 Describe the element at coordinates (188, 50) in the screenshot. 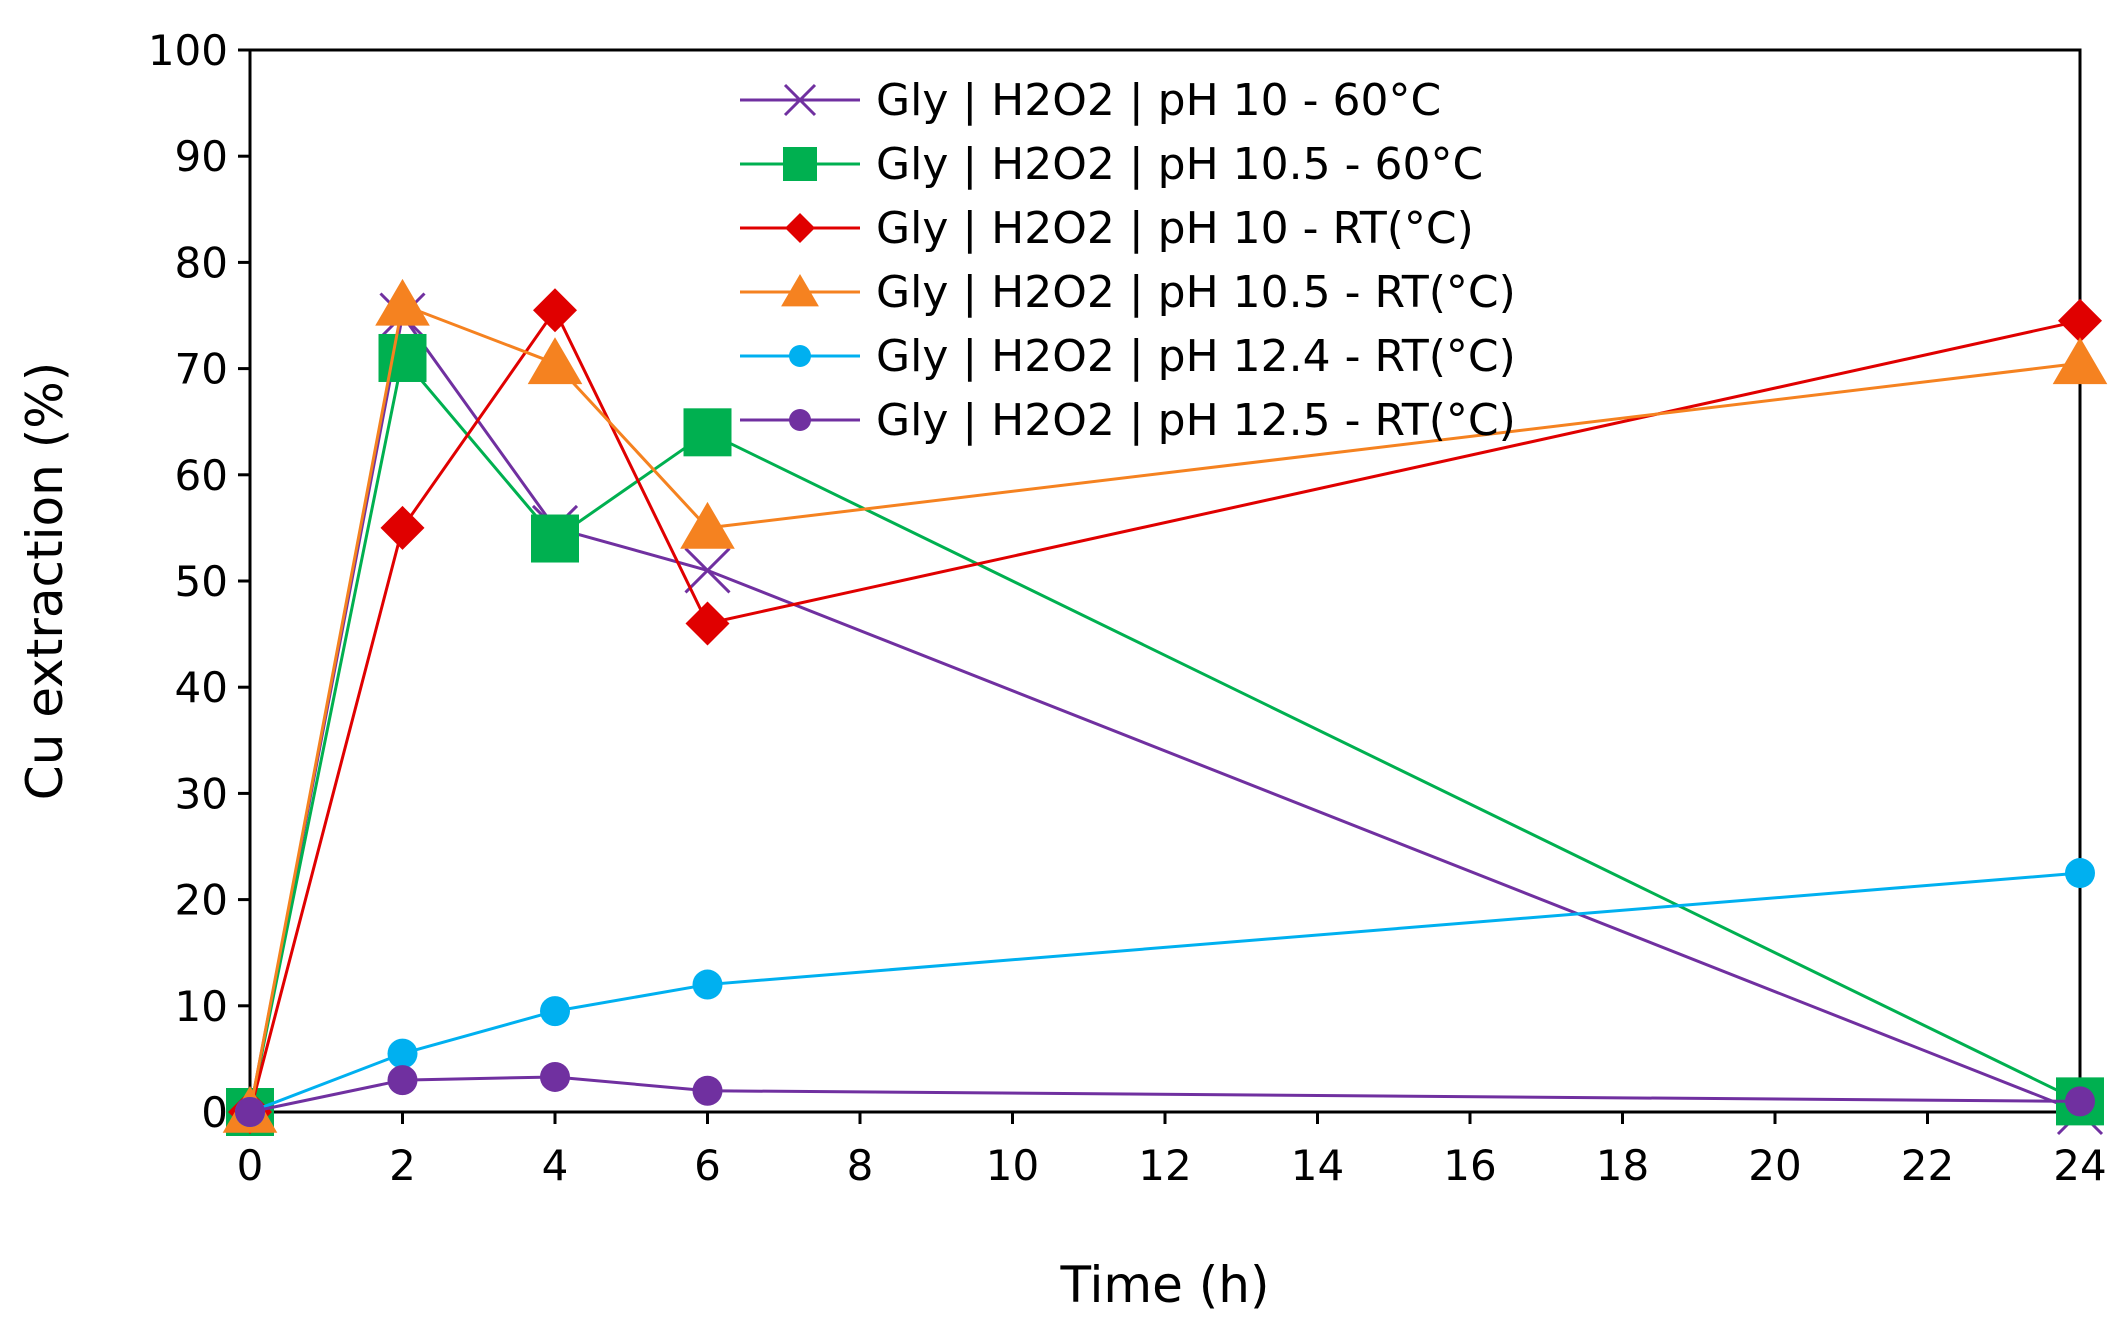

I see `y-tick-label: 100` at that location.